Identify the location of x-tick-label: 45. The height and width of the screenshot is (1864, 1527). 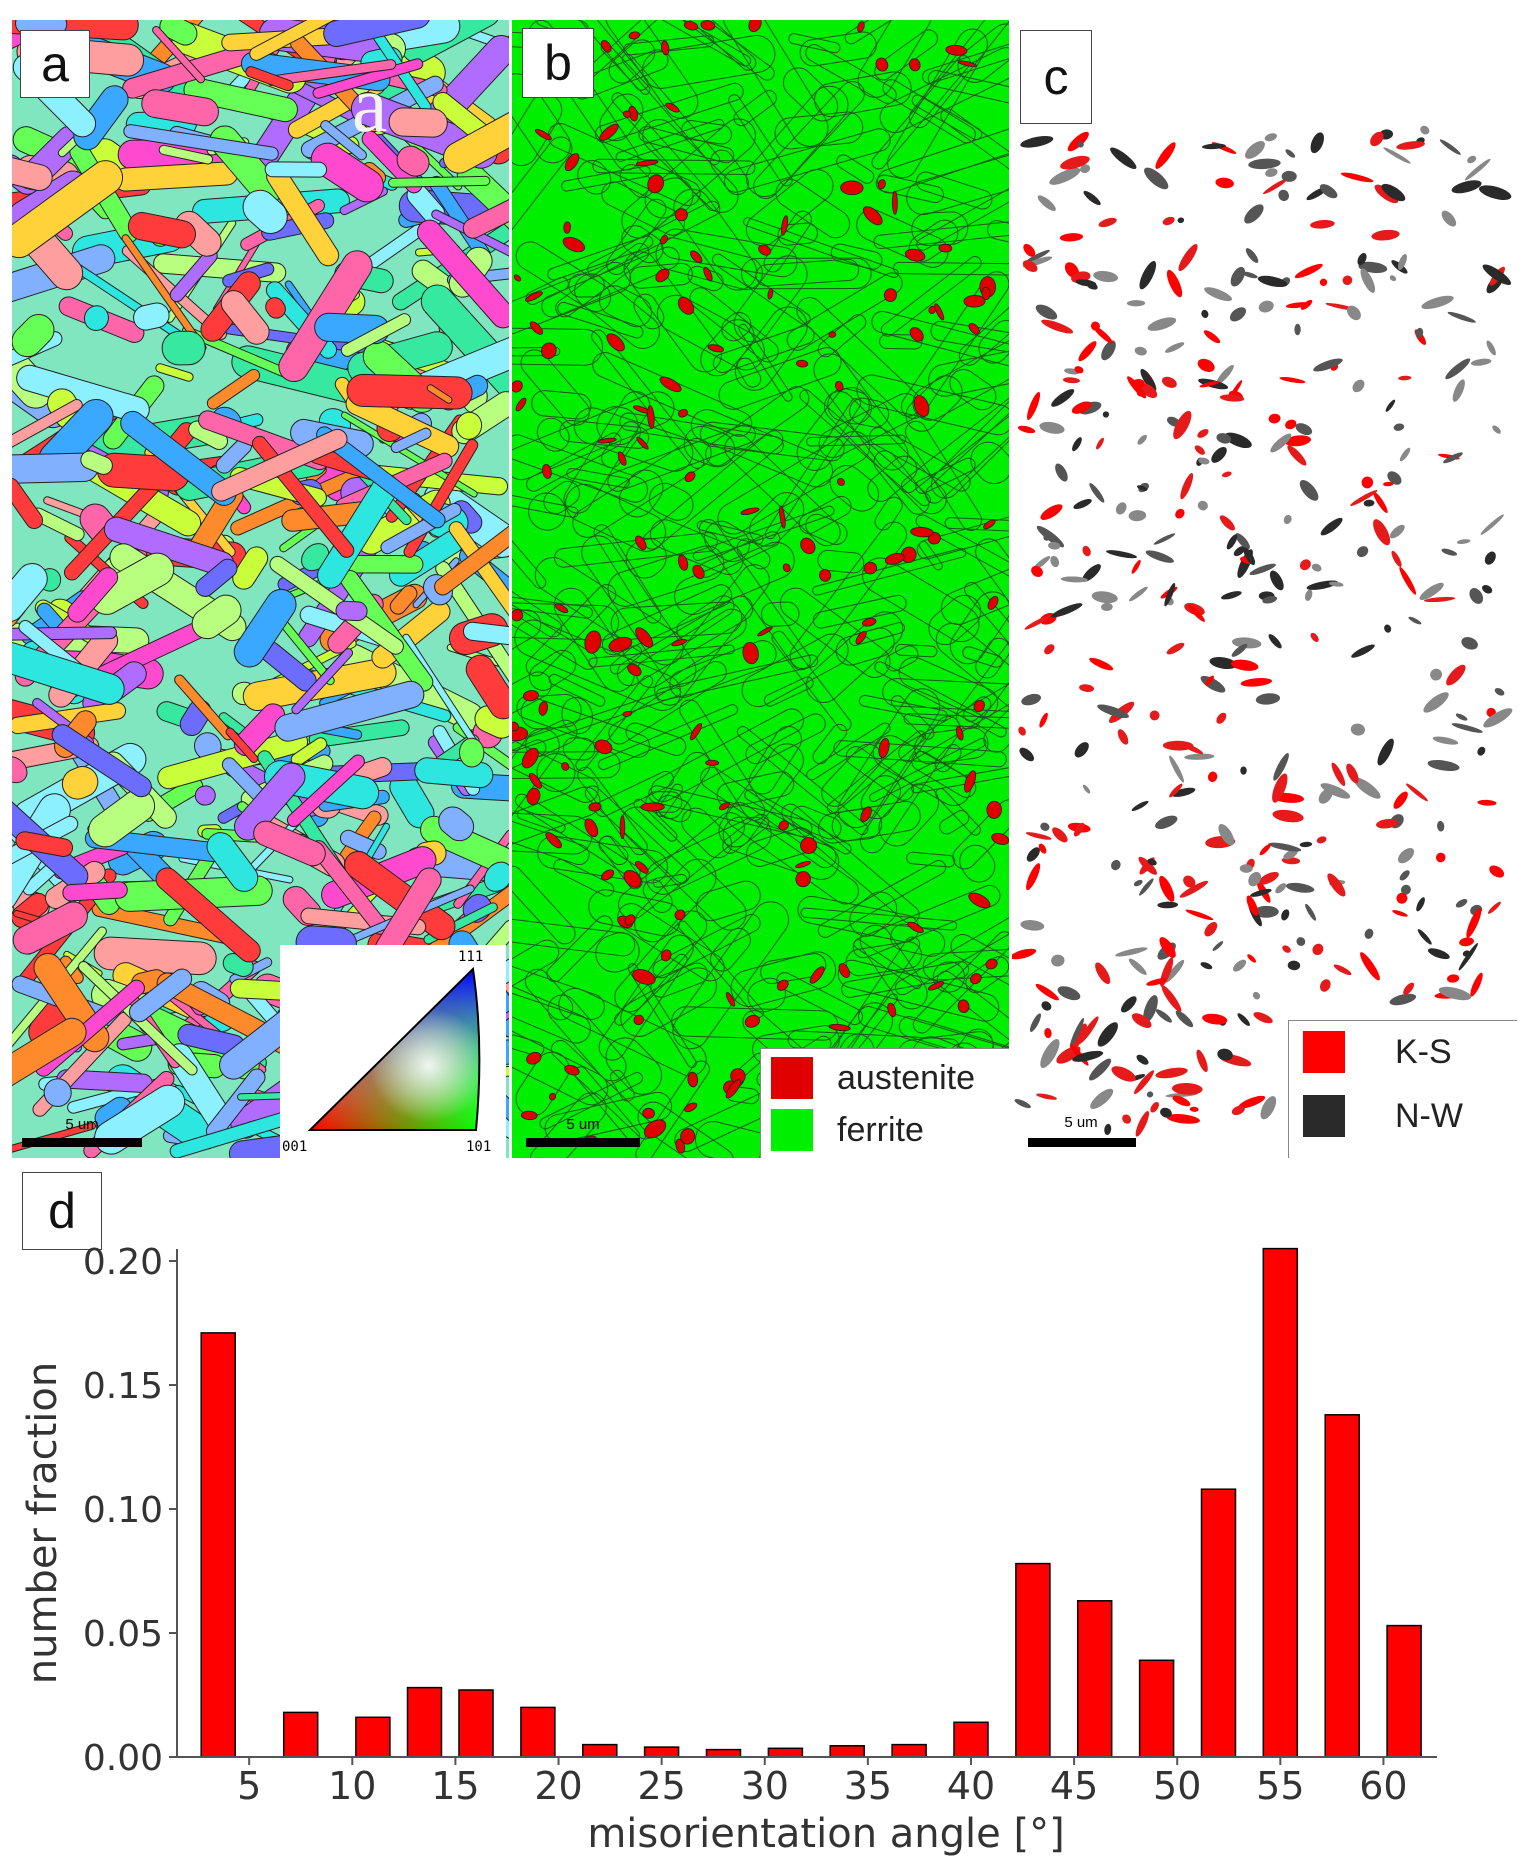
(1074, 1786).